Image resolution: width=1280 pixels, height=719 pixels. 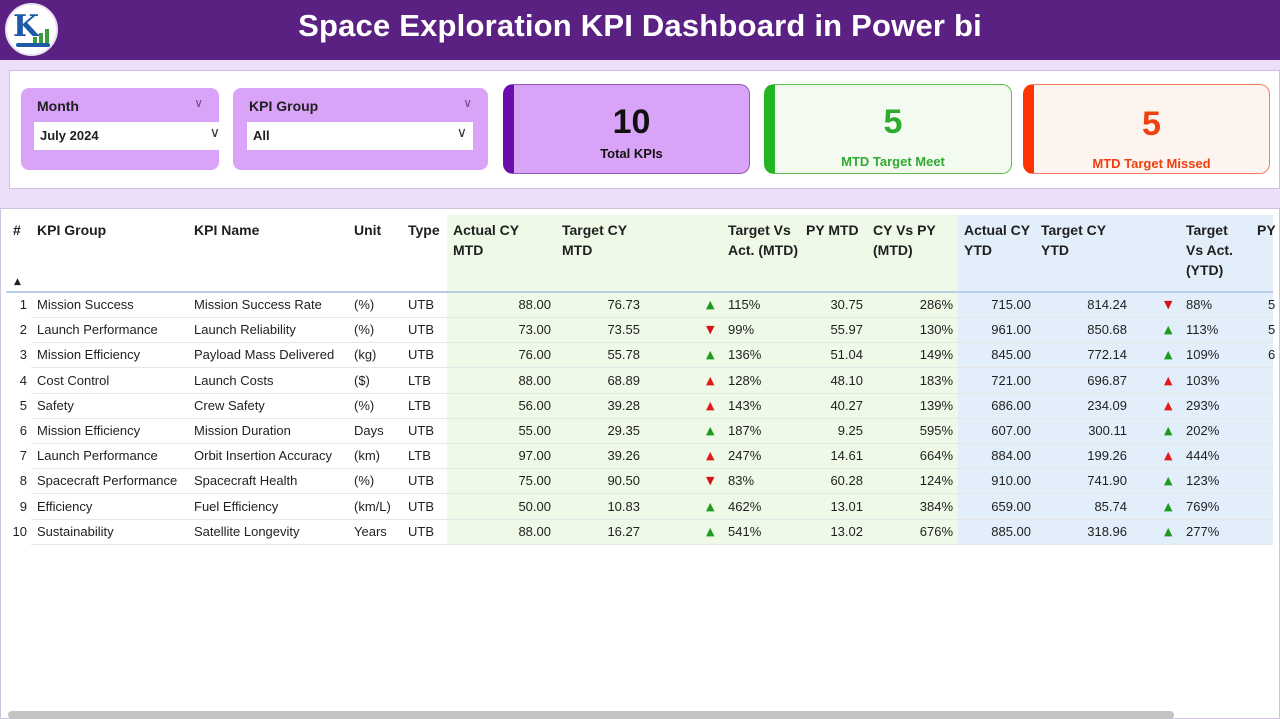 I want to click on ytd-column-group, so click(x=1115, y=380).